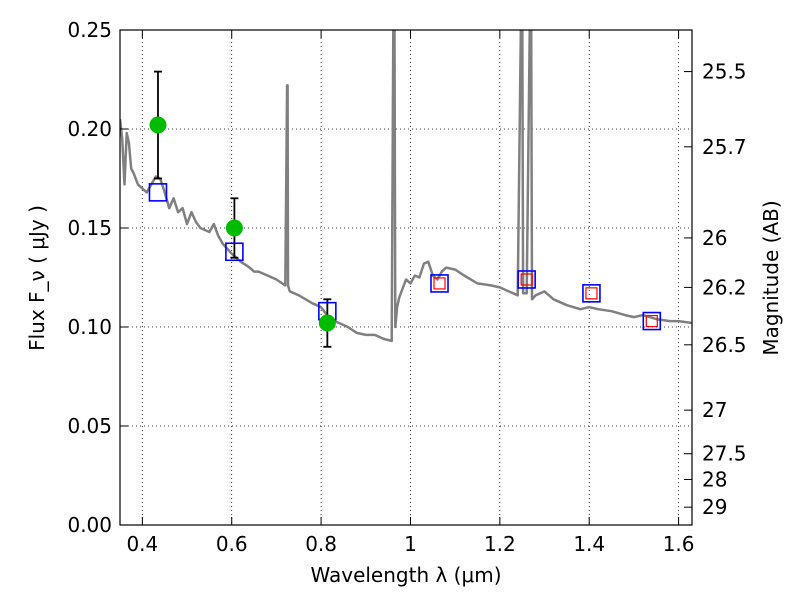  I want to click on x-axis-label: Wavelength λ (μm), so click(405, 575).